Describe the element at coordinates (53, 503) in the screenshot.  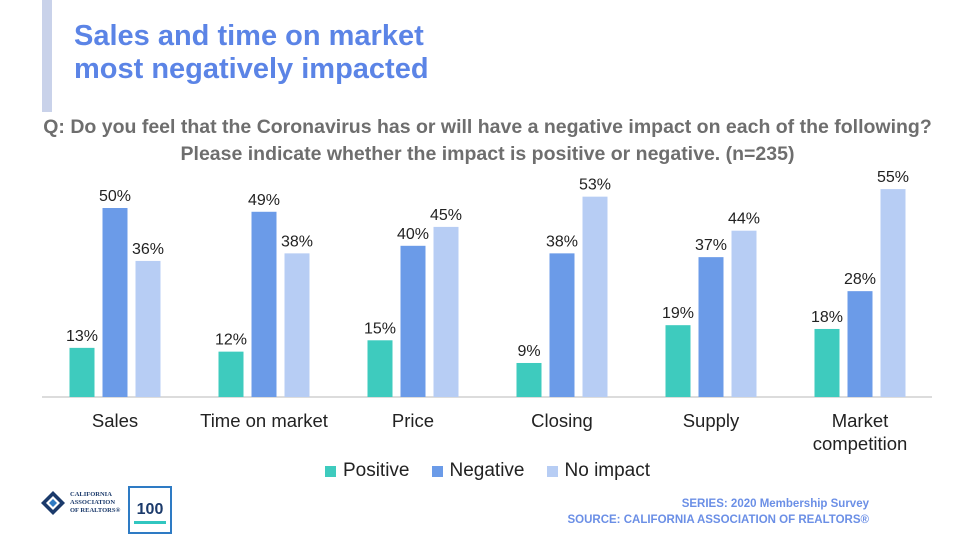
I see `car-emblem-icon` at that location.